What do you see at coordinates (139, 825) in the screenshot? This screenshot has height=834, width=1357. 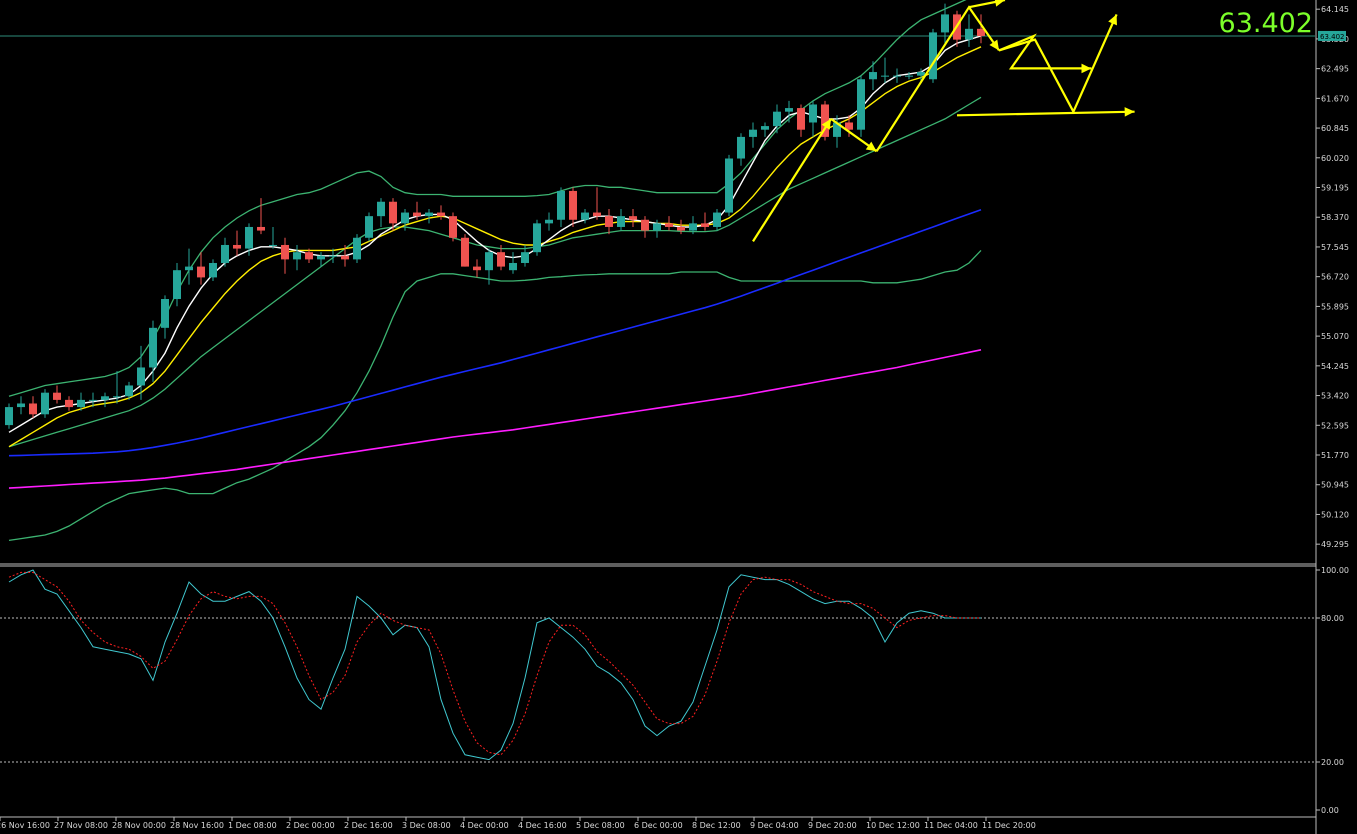 I see `time-tick-label: 28 Nov 00:00` at bounding box center [139, 825].